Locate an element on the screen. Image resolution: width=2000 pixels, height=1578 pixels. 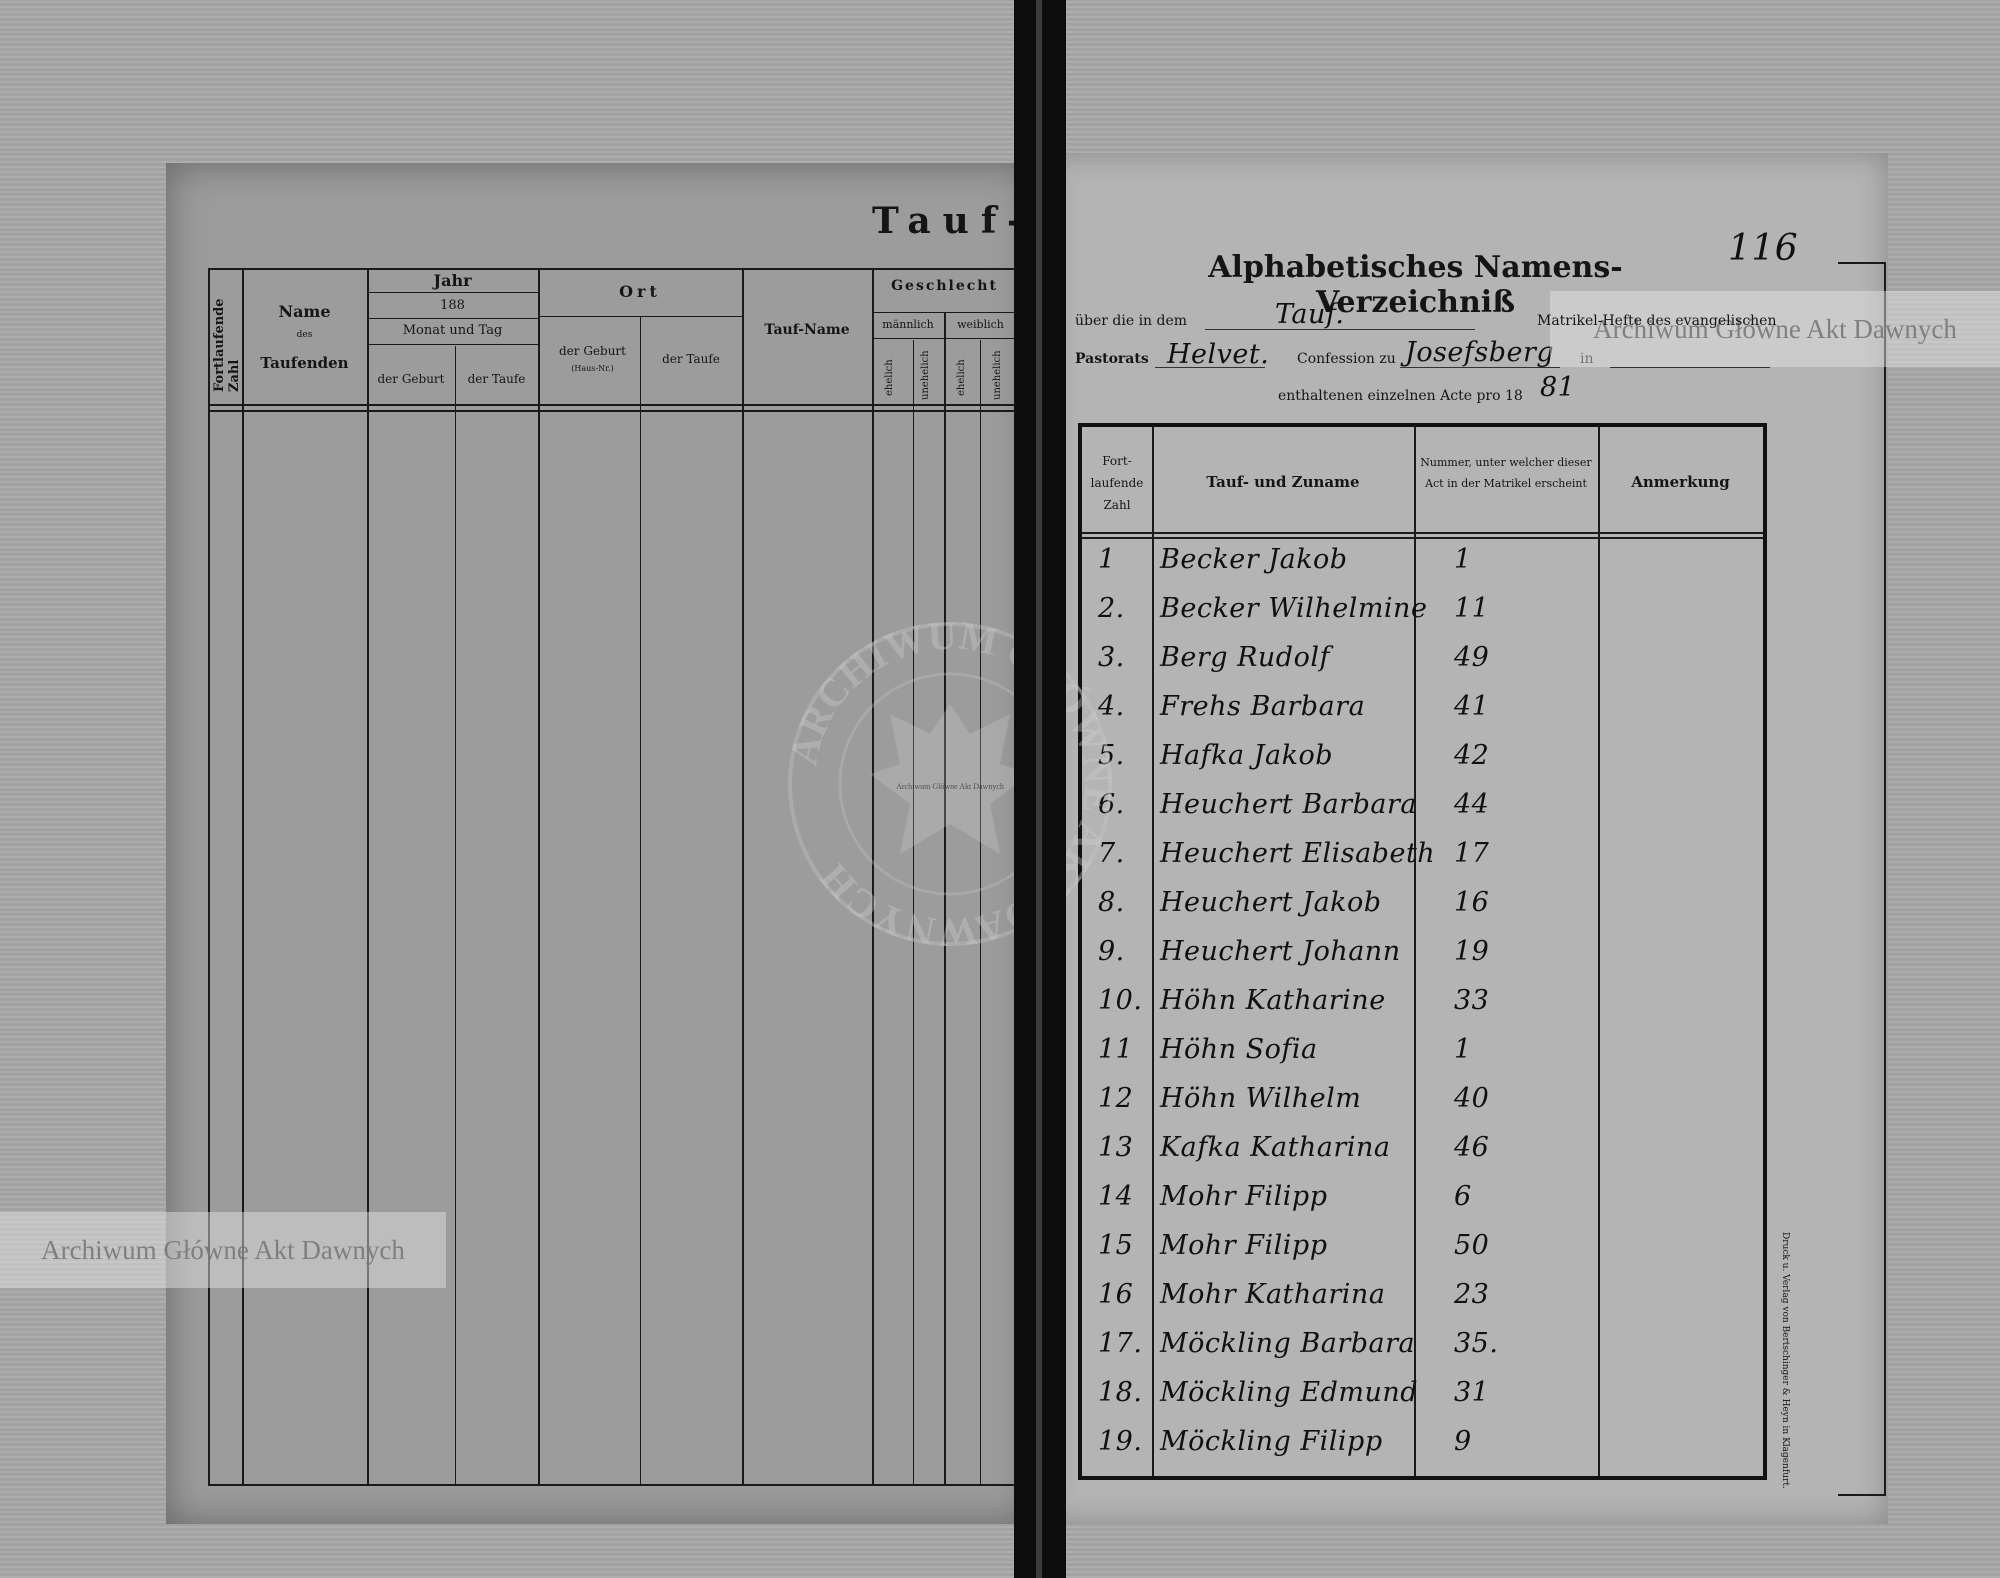
line1-prefix: über die in dem is located at coordinates (1131, 321).